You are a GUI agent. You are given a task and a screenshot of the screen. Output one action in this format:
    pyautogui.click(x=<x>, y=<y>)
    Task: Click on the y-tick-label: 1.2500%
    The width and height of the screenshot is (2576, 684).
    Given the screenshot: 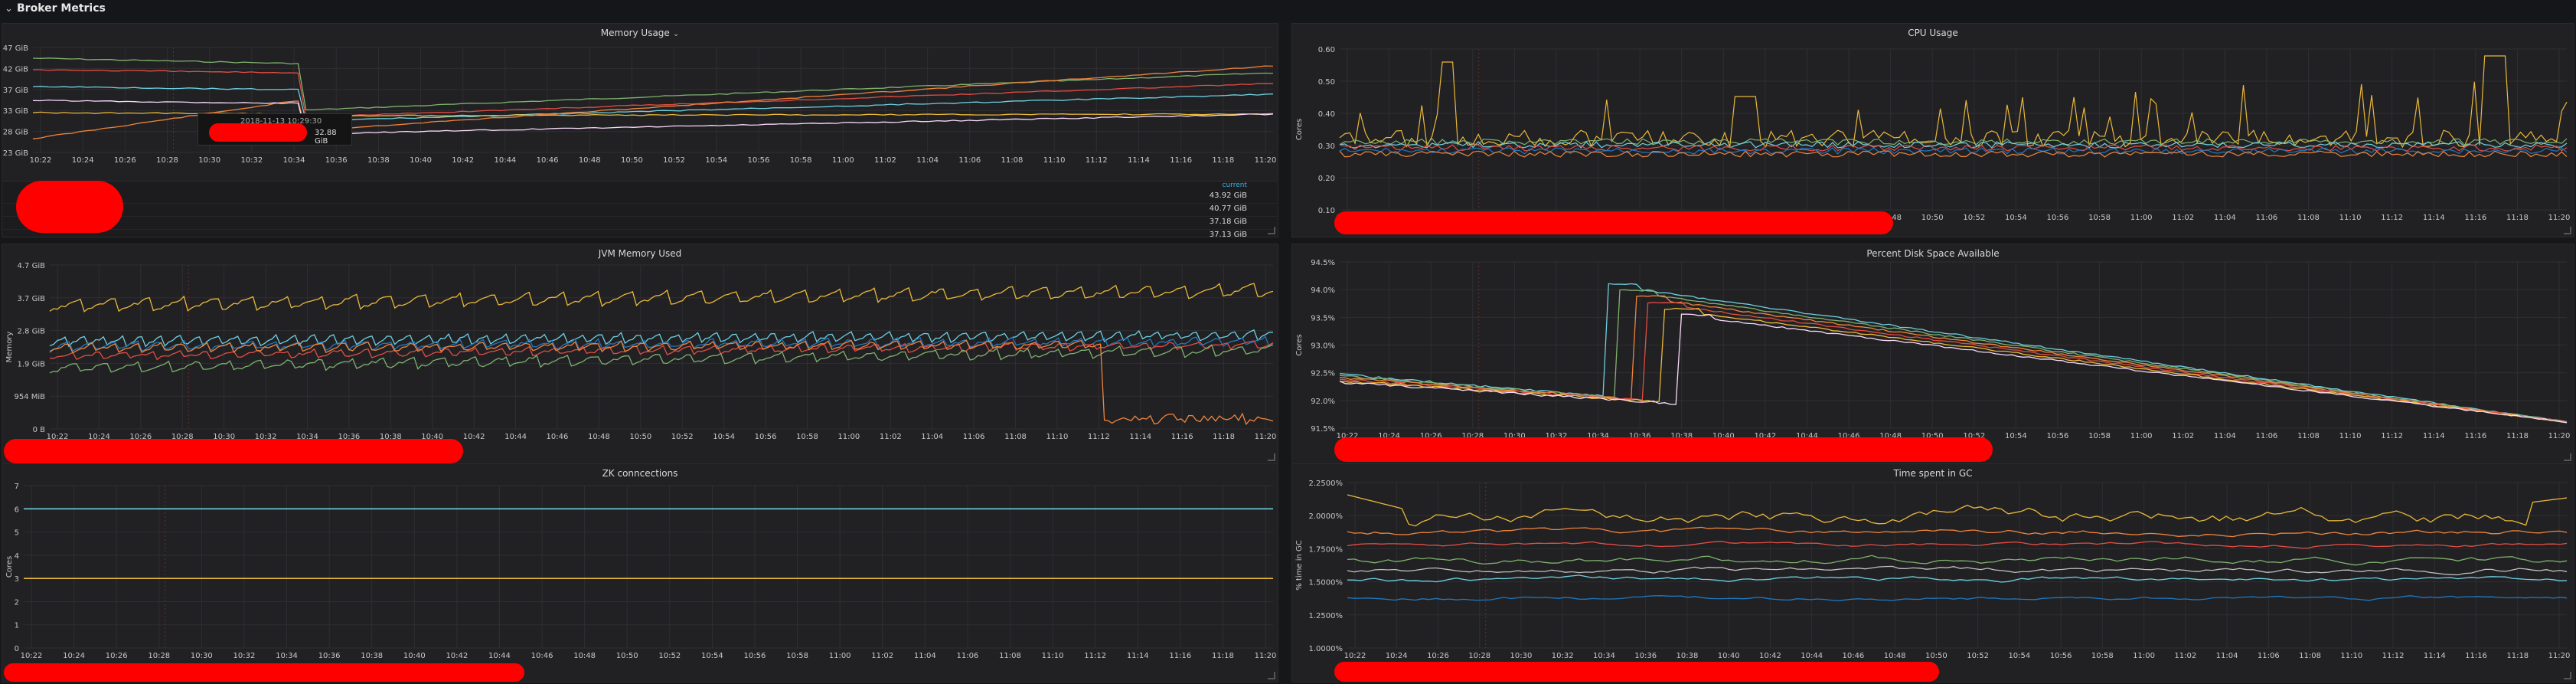 What is the action you would take?
    pyautogui.click(x=1326, y=616)
    